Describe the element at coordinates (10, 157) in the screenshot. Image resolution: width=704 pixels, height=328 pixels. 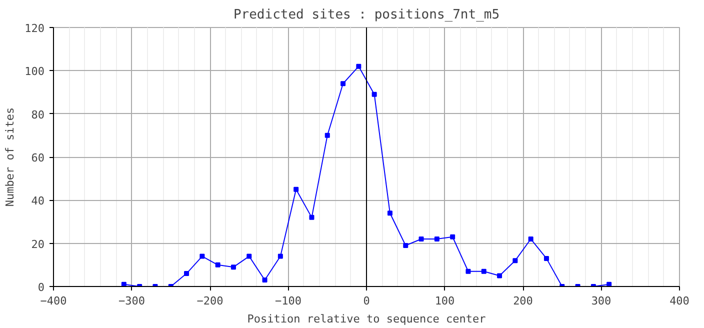
I see `y-axis-title: Number of sites` at that location.